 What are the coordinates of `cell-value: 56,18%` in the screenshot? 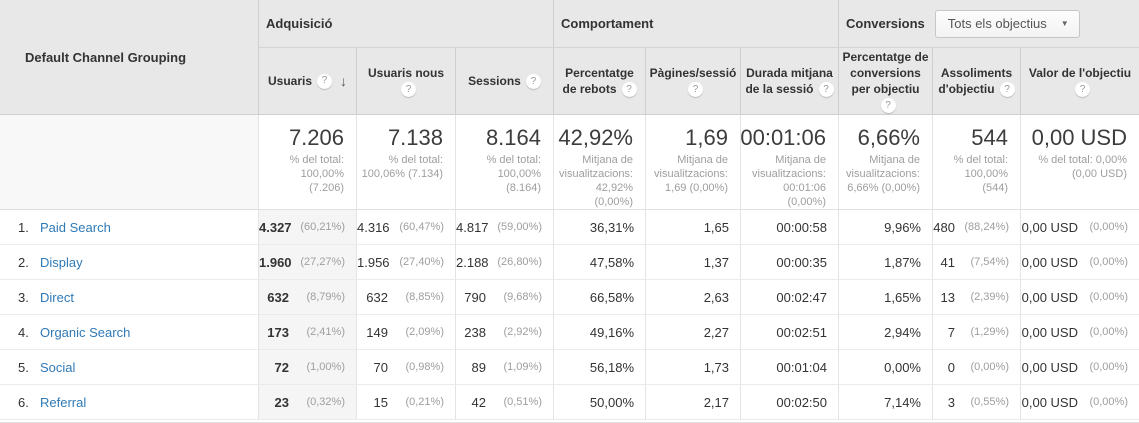 It's located at (611, 367).